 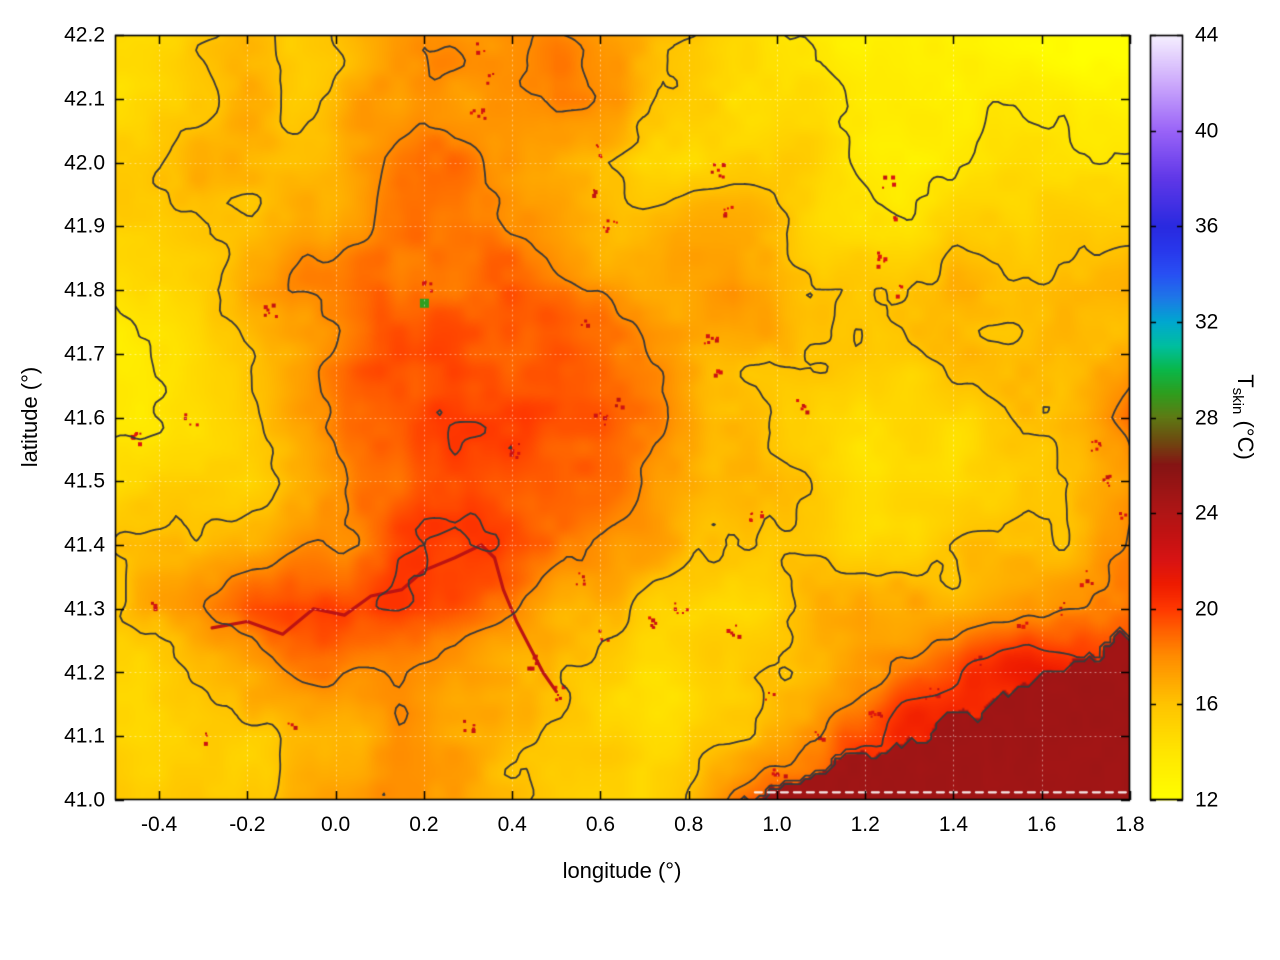 I want to click on x-tick-label: 1.0, so click(x=777, y=824).